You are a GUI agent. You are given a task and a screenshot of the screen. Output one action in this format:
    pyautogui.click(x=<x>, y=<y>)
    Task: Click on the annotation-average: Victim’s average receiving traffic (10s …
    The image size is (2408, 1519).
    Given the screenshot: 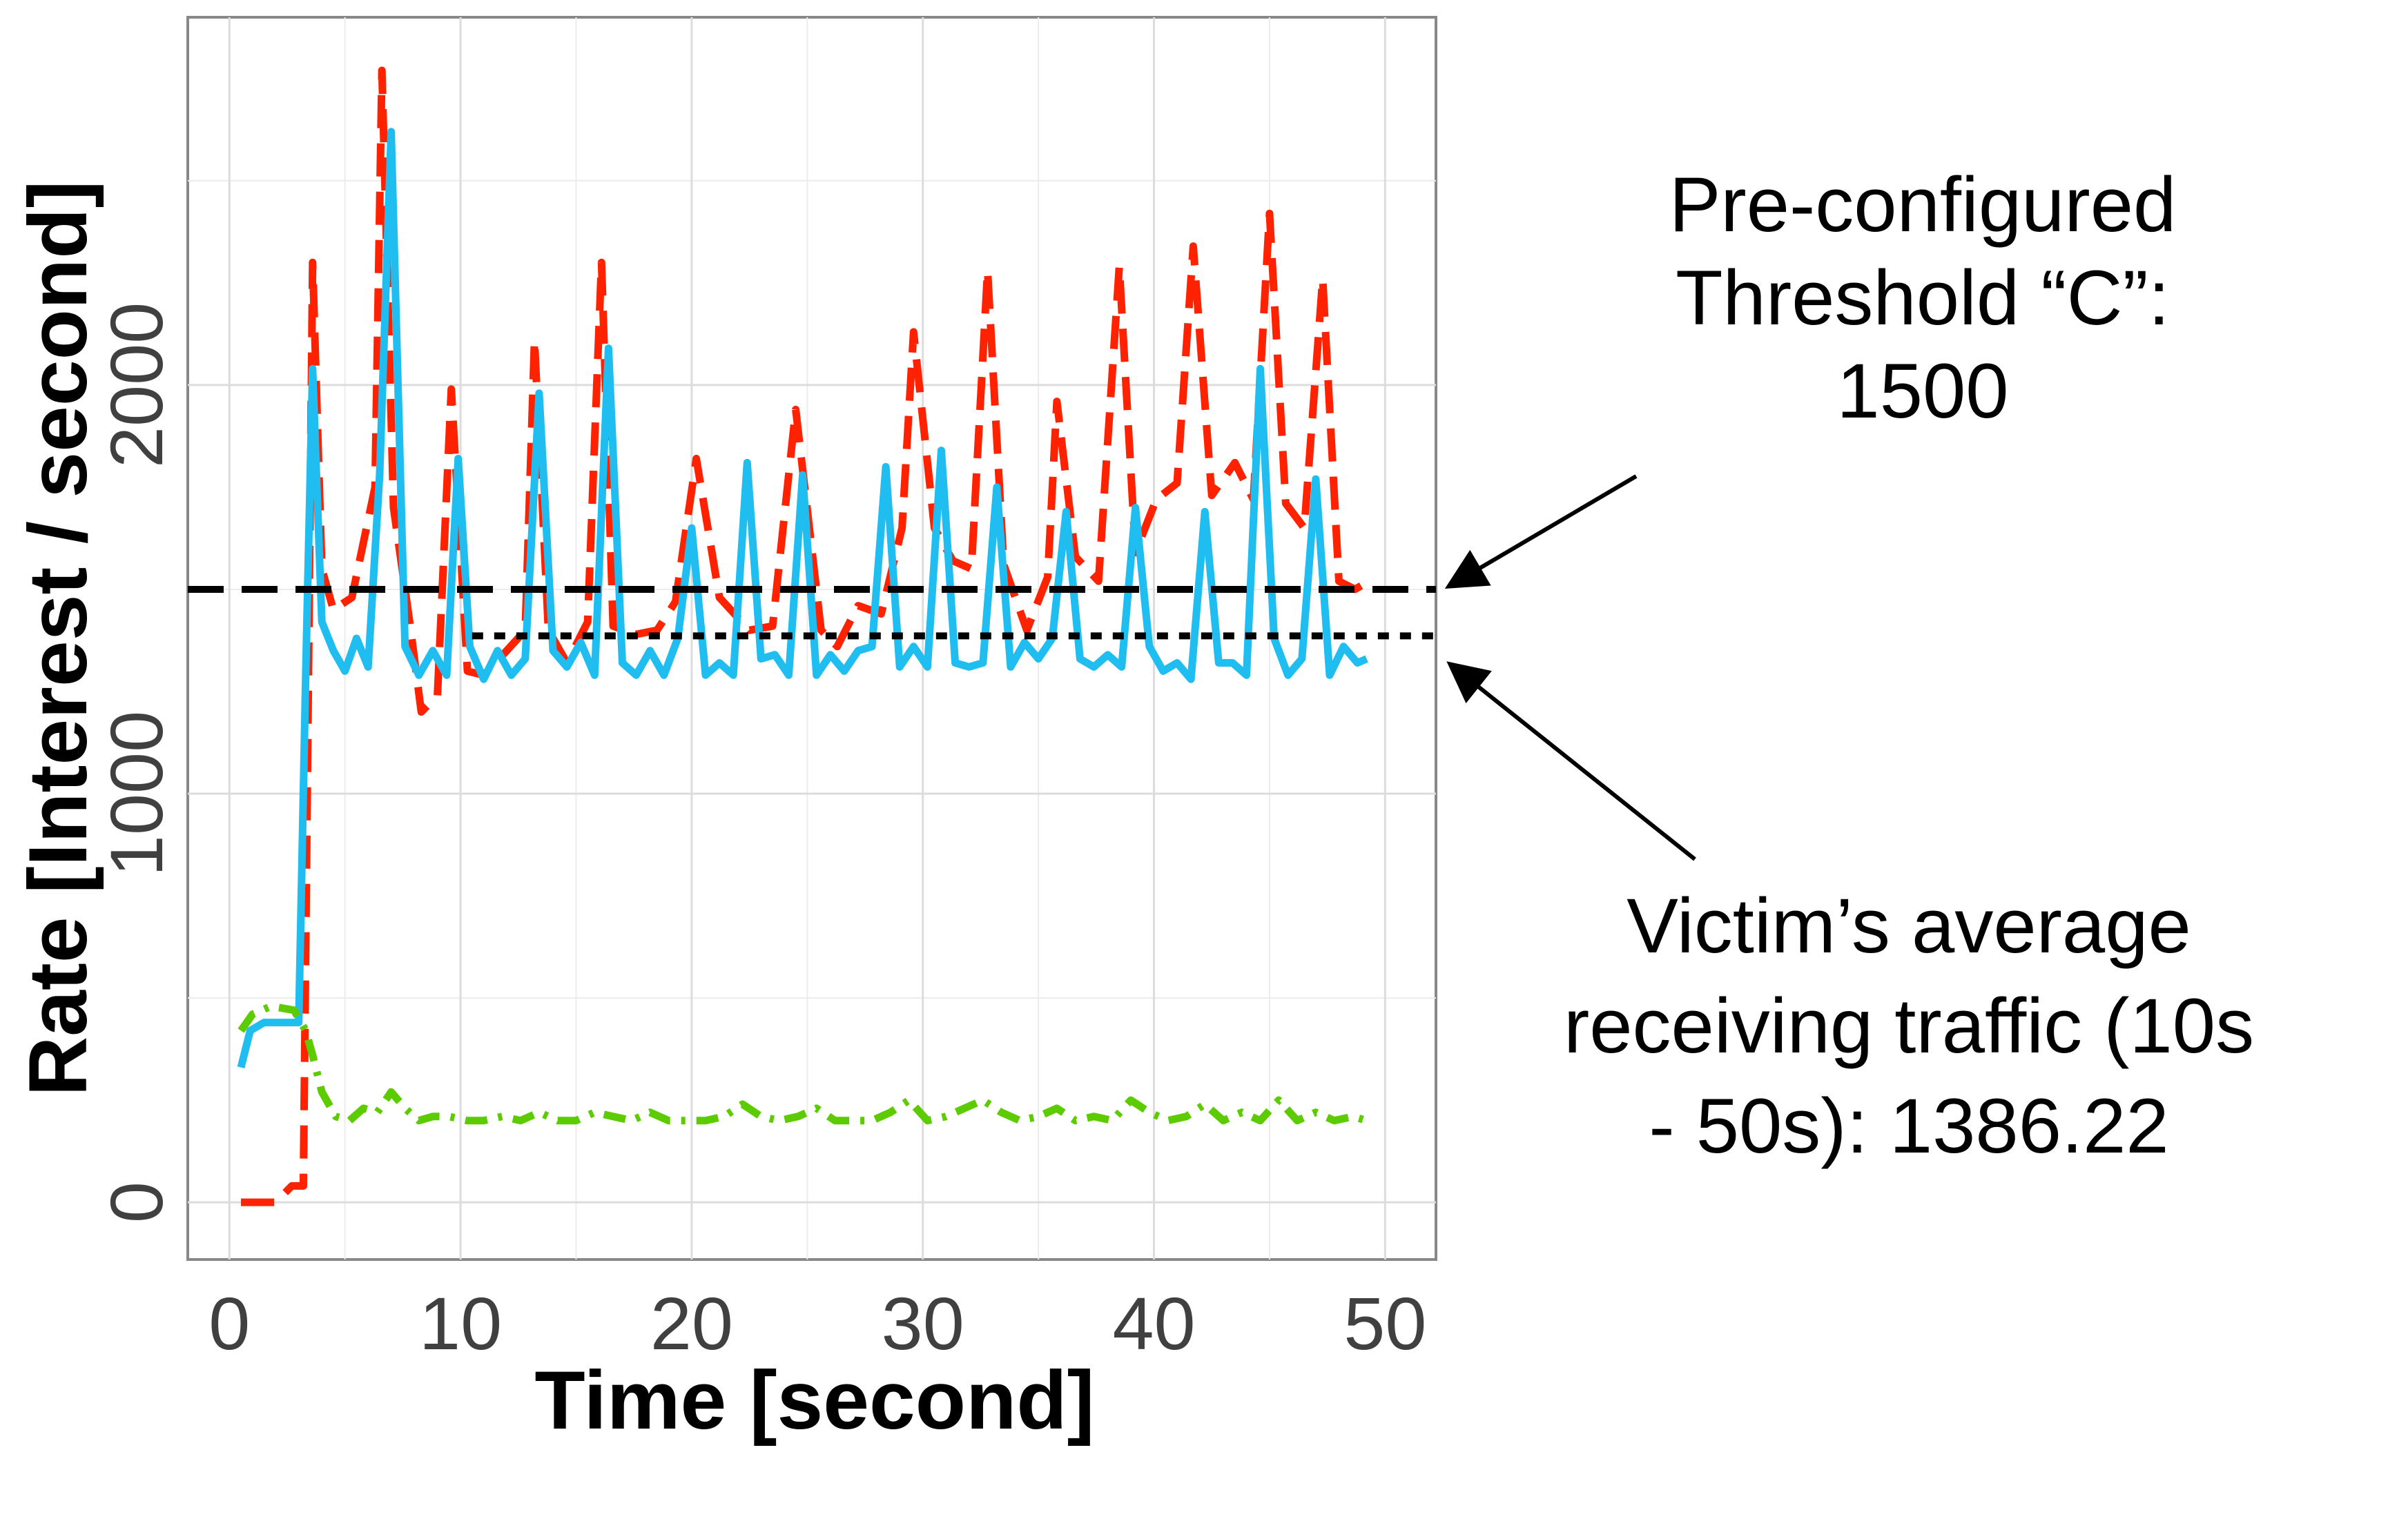 What is the action you would take?
    pyautogui.click(x=1850, y=915)
    